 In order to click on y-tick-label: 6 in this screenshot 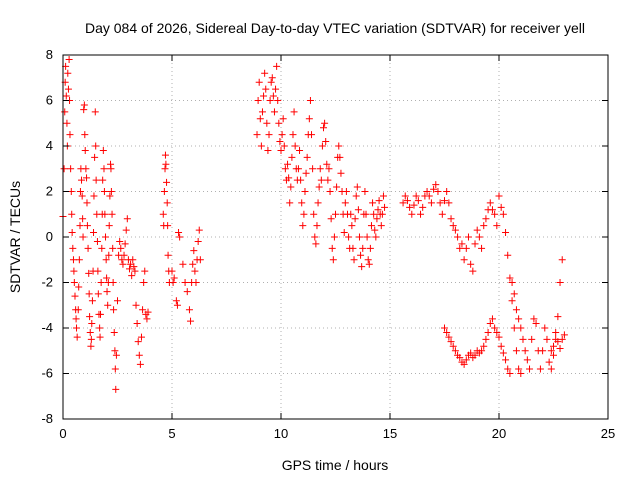, I will do `click(49, 100)`.